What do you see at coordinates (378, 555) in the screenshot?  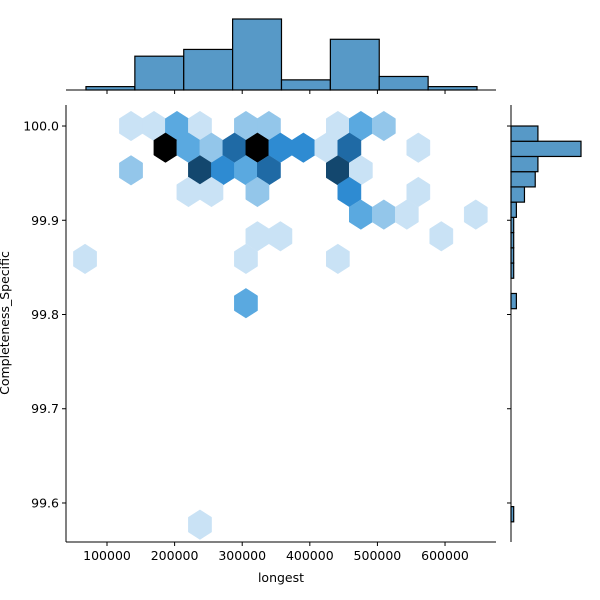 I see `x-tick-label: 500000` at bounding box center [378, 555].